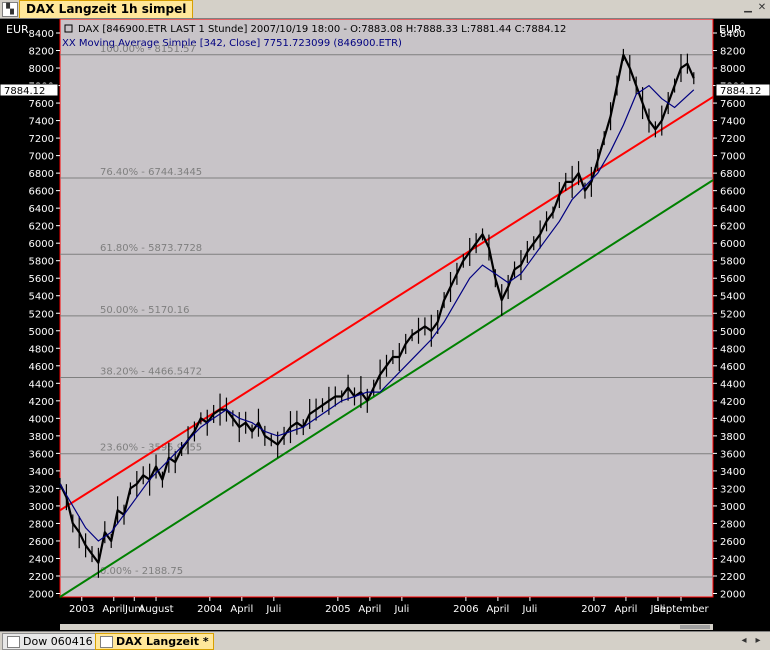 Image resolution: width=770 pixels, height=650 pixels. What do you see at coordinates (41, 192) in the screenshot?
I see `y-tick-label-left: 6600` at bounding box center [41, 192].